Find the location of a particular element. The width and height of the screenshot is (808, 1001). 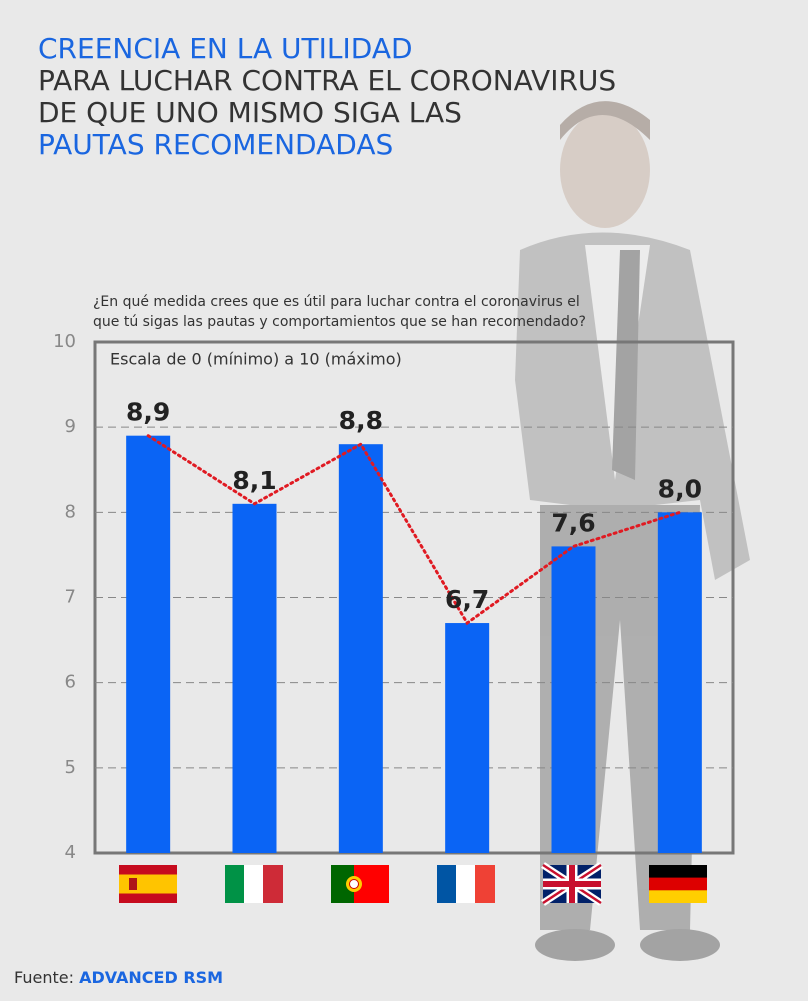

y-tick-label: 6 is located at coordinates (70, 682).